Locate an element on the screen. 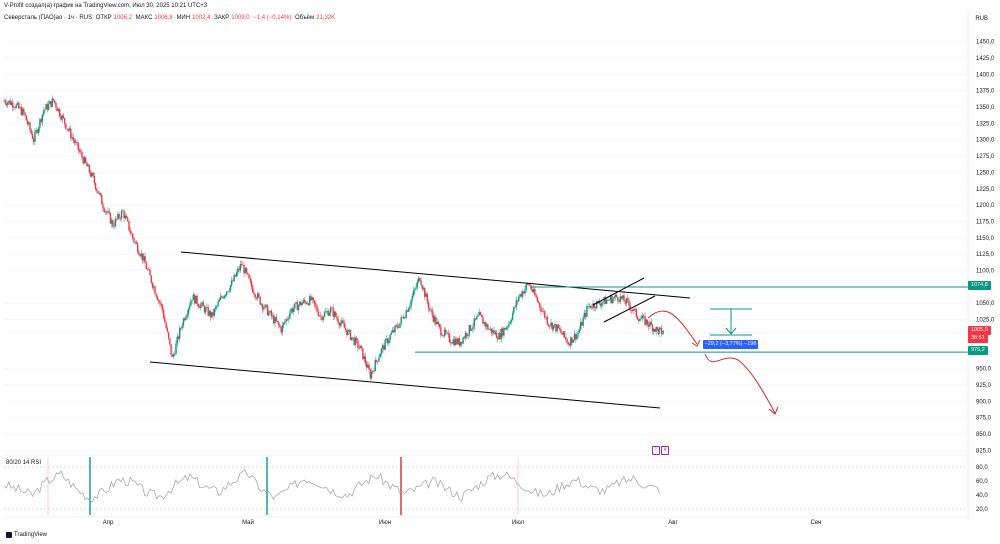 This screenshot has height=544, width=1000. high-value: 1006,8 is located at coordinates (163, 18).